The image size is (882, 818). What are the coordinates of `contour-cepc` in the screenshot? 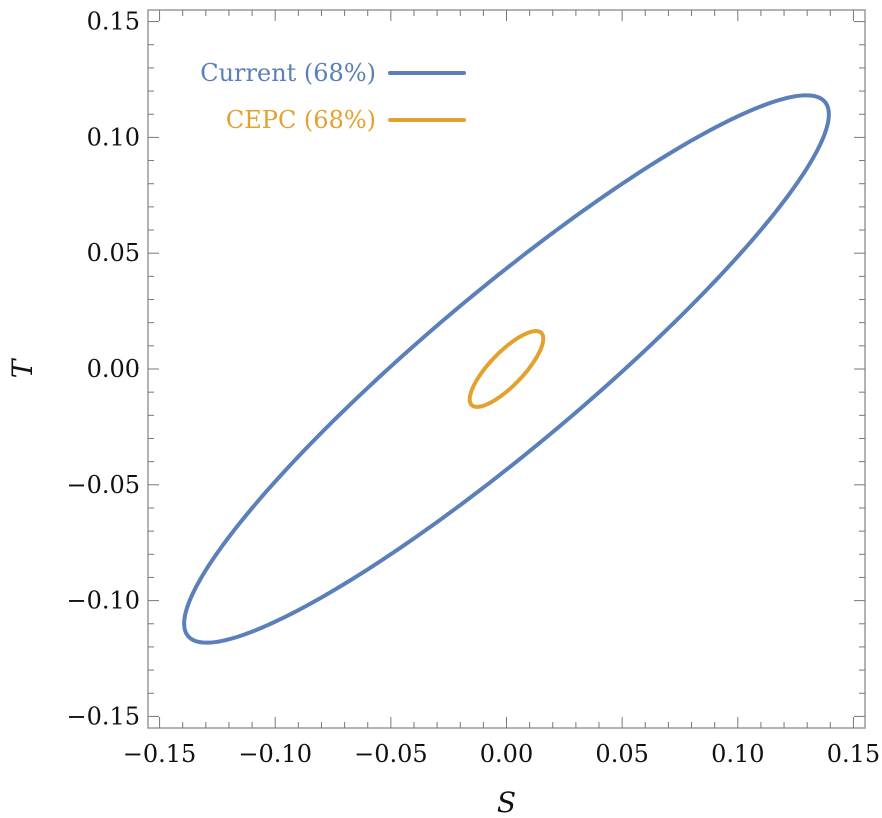 It's located at (506, 369).